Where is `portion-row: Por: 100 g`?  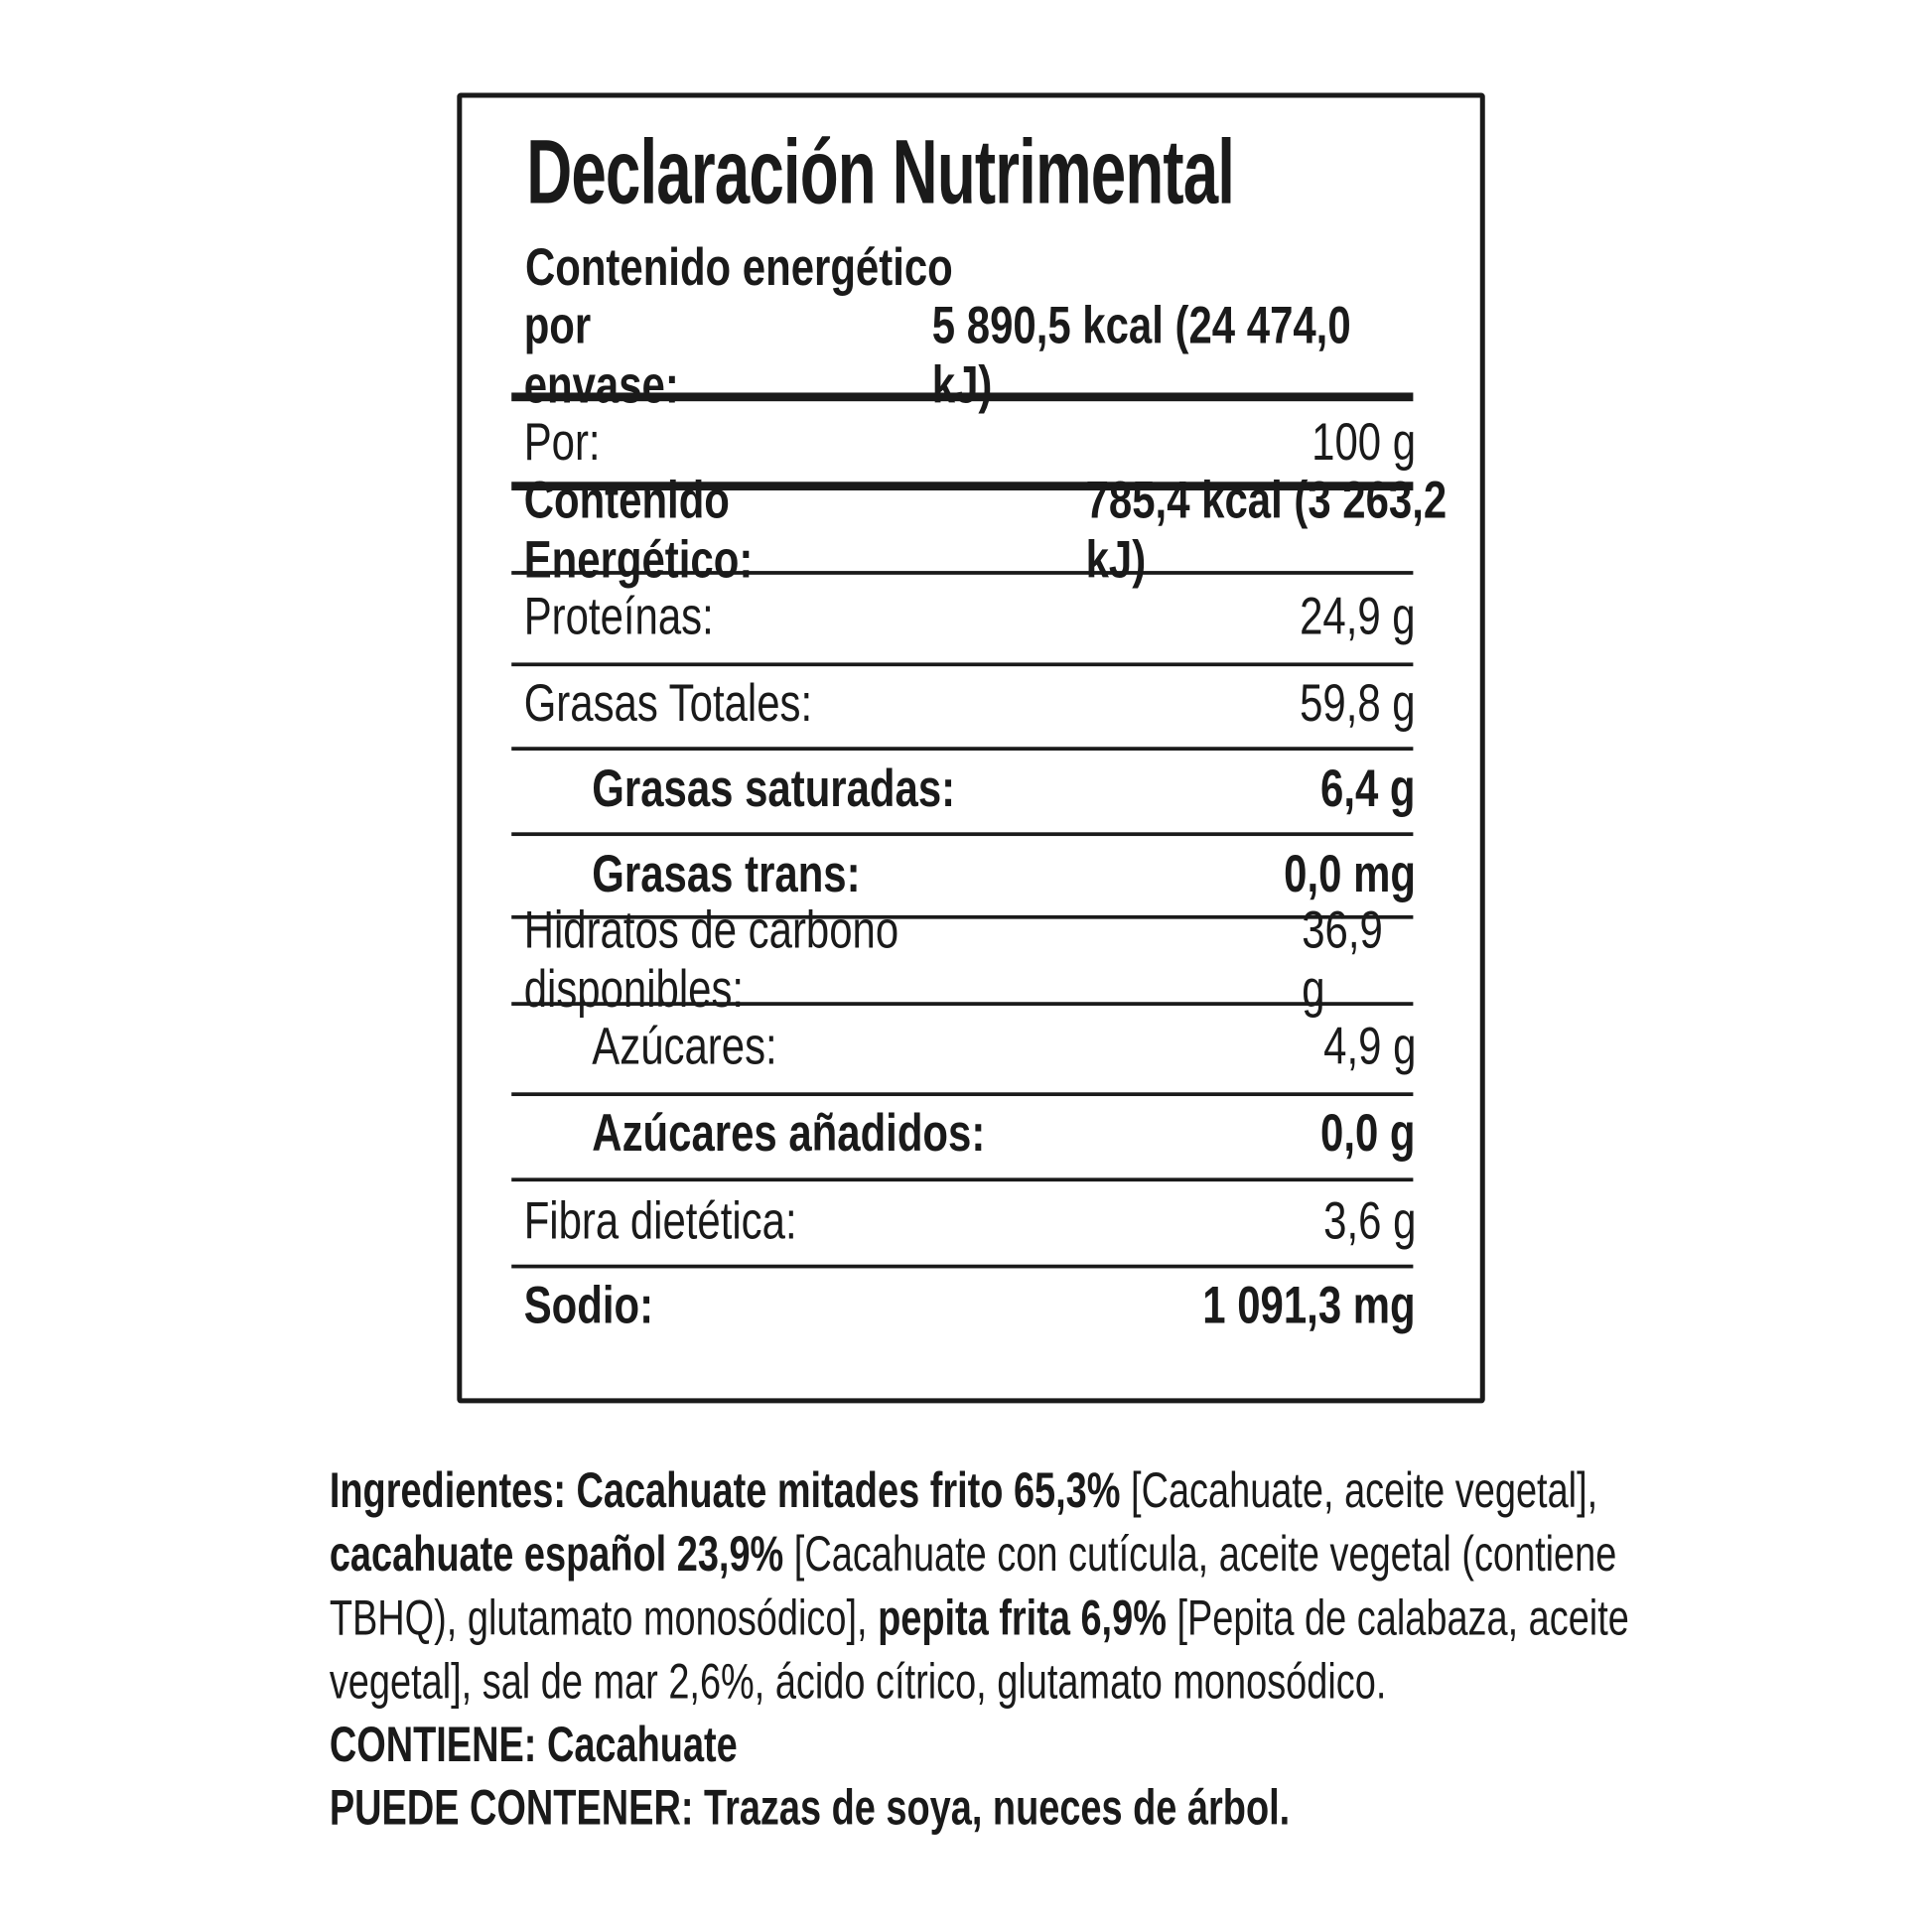
portion-row: Por: 100 g is located at coordinates (970, 442).